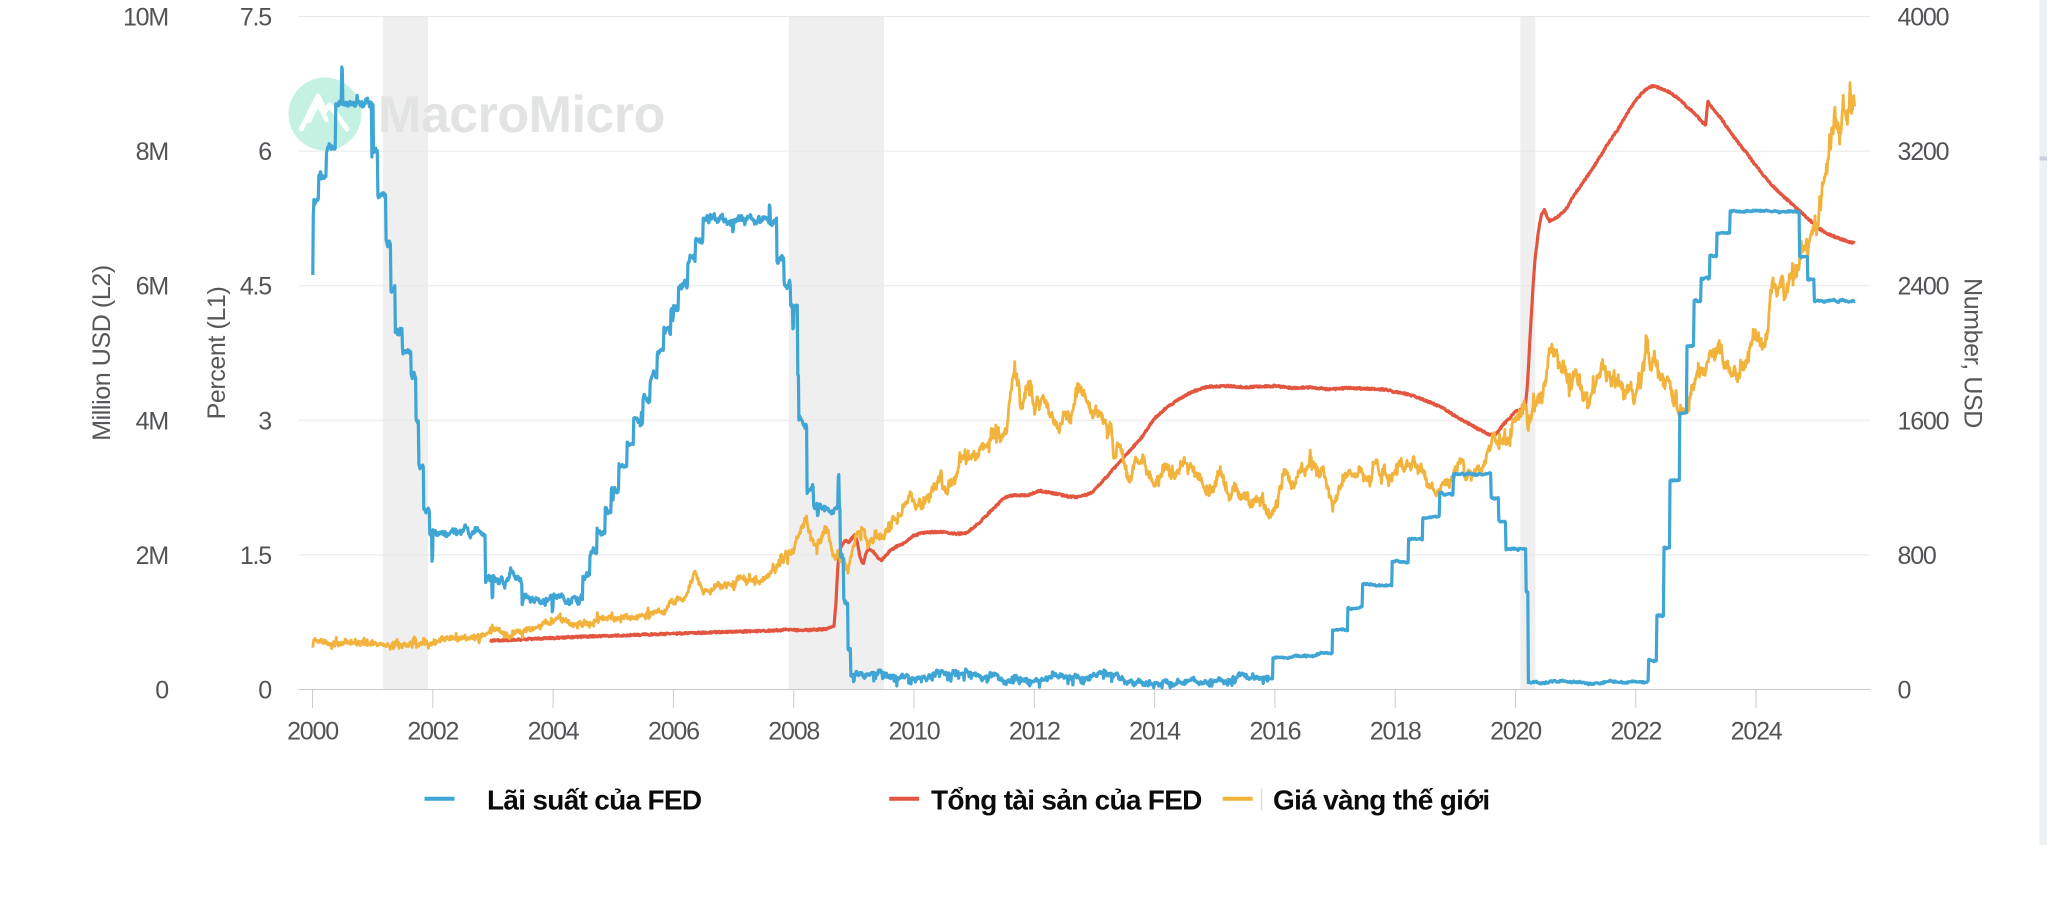 This screenshot has height=897, width=2048. What do you see at coordinates (255, 18) in the screenshot?
I see `svg-text: 7.5` at bounding box center [255, 18].